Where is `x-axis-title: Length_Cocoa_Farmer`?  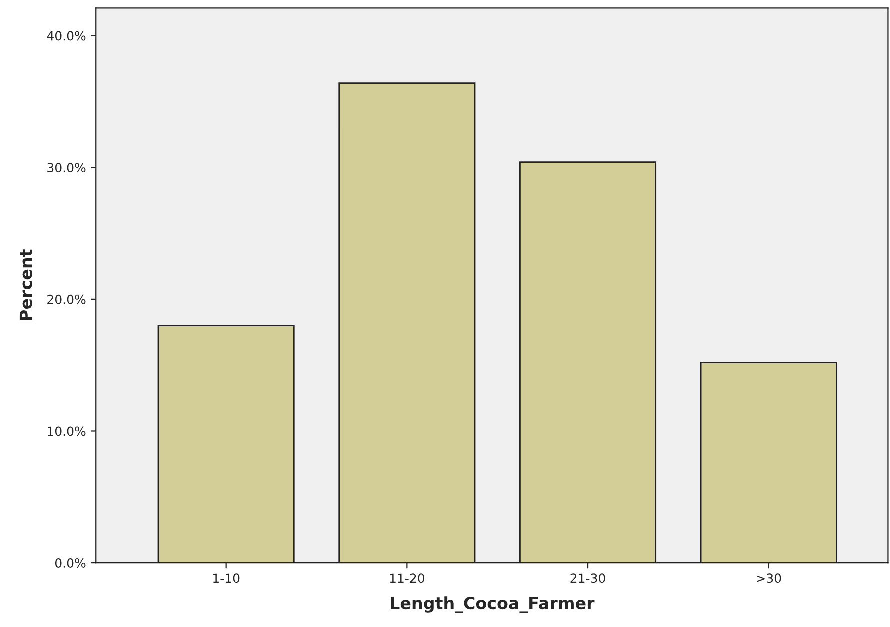 x-axis-title: Length_Cocoa_Farmer is located at coordinates (493, 605).